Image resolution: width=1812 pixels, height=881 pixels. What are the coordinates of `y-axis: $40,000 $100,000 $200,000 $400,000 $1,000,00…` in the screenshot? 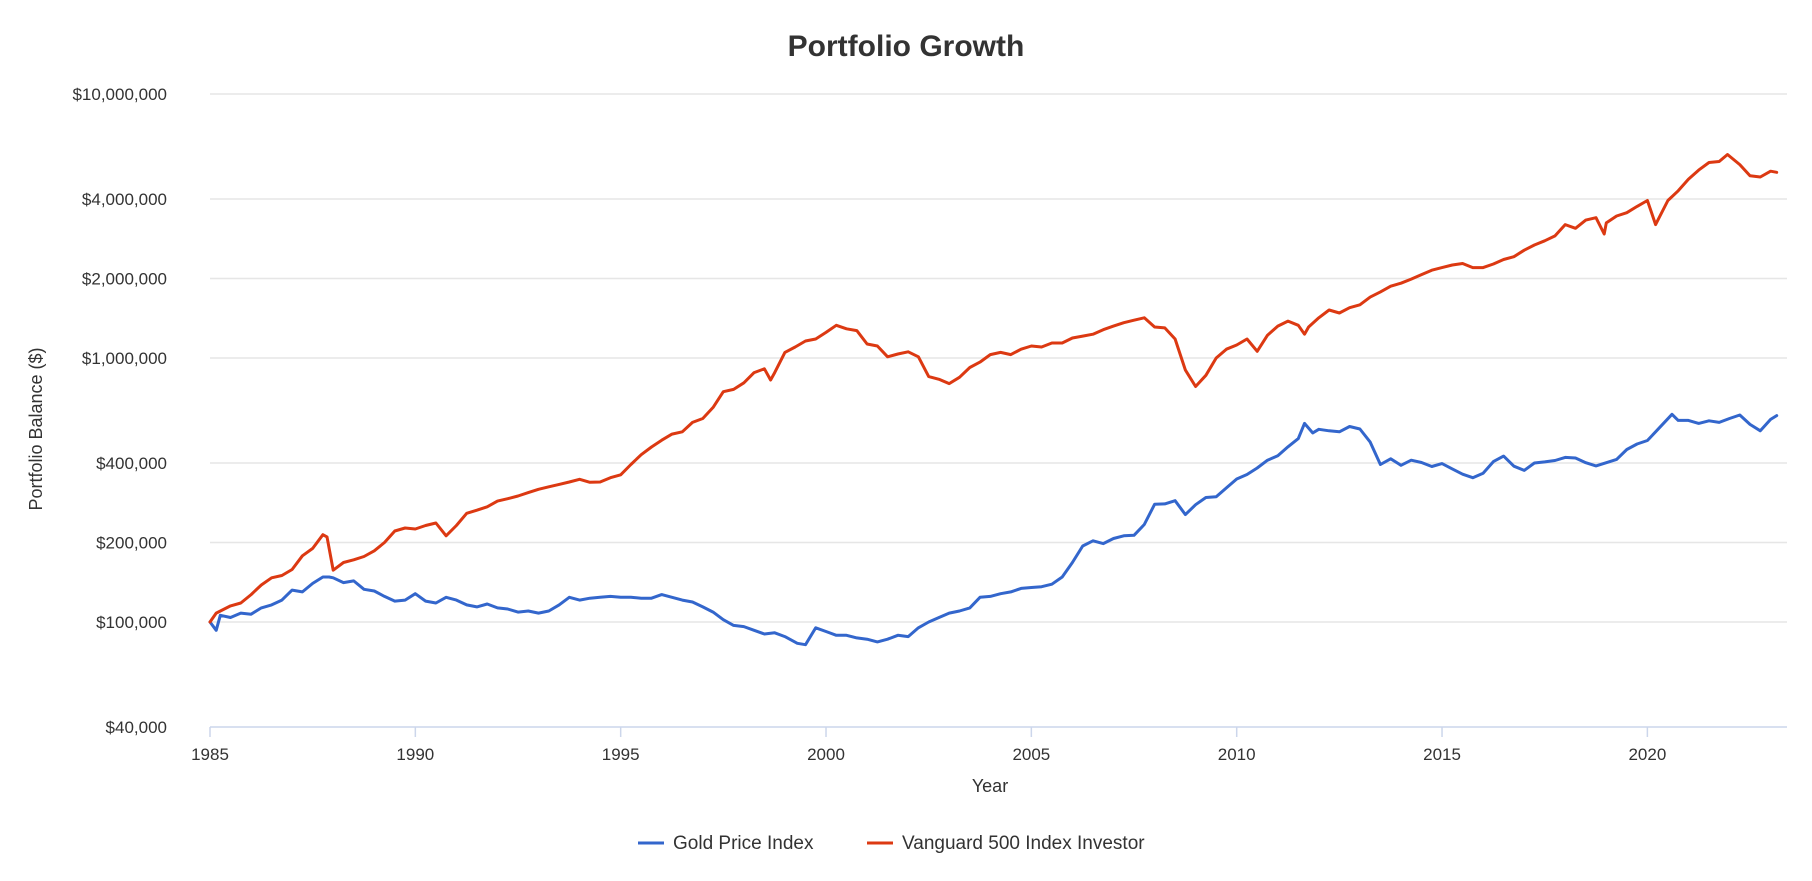 It's located at (119, 411).